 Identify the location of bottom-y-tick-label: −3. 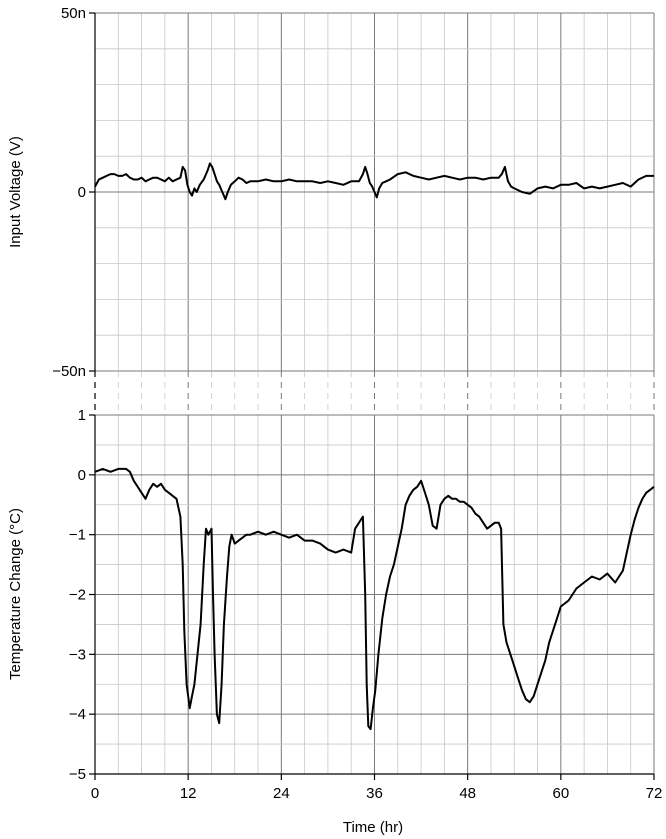
(77, 654).